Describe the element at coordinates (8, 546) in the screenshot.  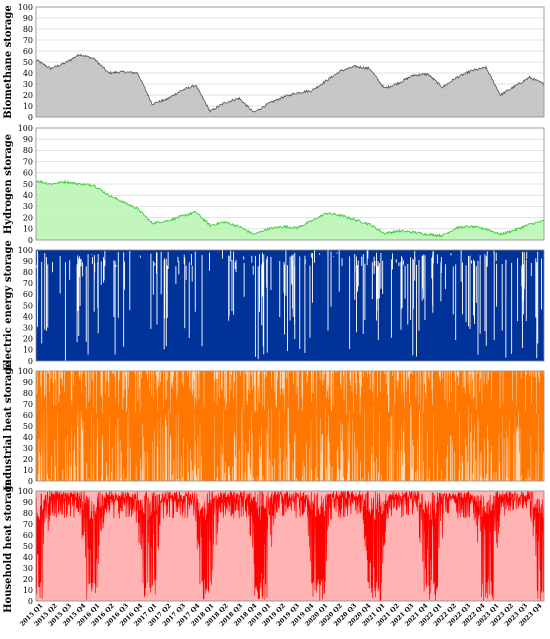
I see `y-axis-label: Household heat storage` at that location.